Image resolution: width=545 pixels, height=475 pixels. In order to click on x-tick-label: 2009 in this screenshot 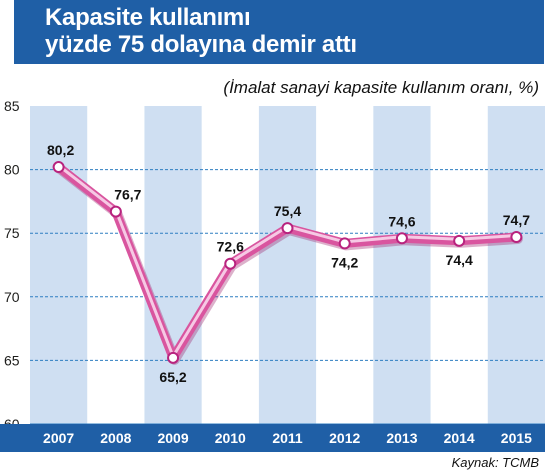, I will do `click(172, 438)`.